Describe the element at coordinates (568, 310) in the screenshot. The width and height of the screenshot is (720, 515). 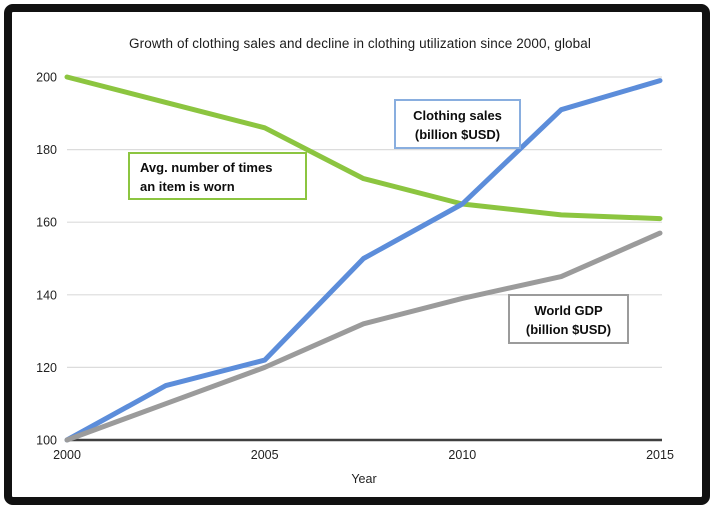
I see `legend-world-gdp-line1: World GDP` at that location.